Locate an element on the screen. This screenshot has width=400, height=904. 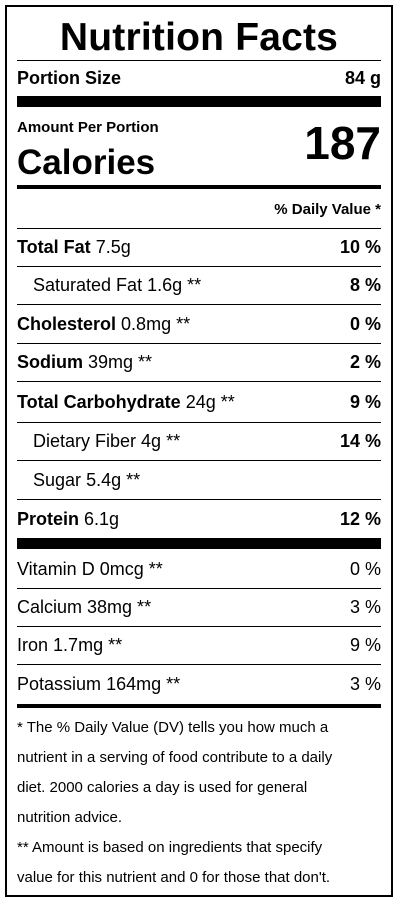
nutrient-dv: 9 % is located at coordinates (365, 401).